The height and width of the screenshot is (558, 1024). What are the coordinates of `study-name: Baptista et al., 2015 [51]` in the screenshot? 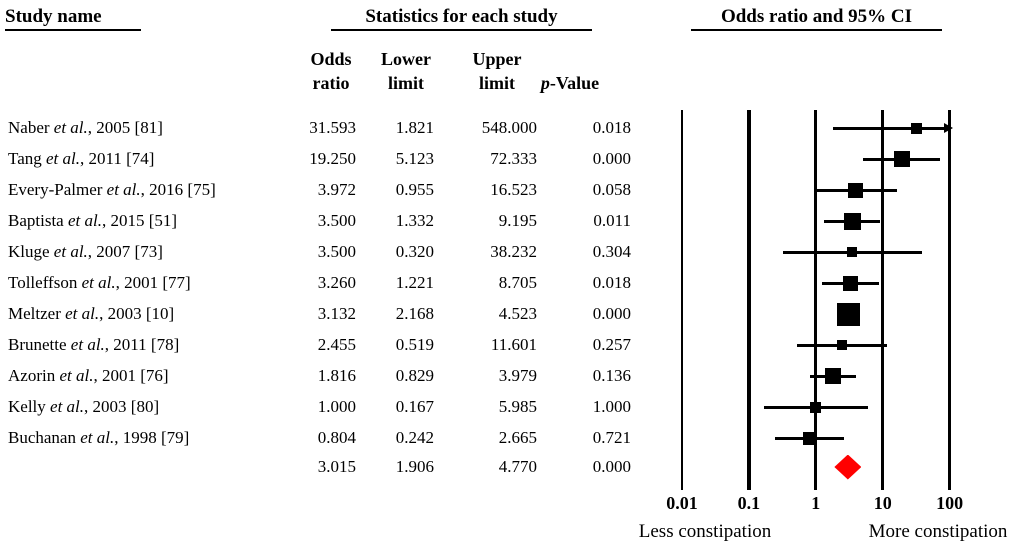 It's located at (93, 220).